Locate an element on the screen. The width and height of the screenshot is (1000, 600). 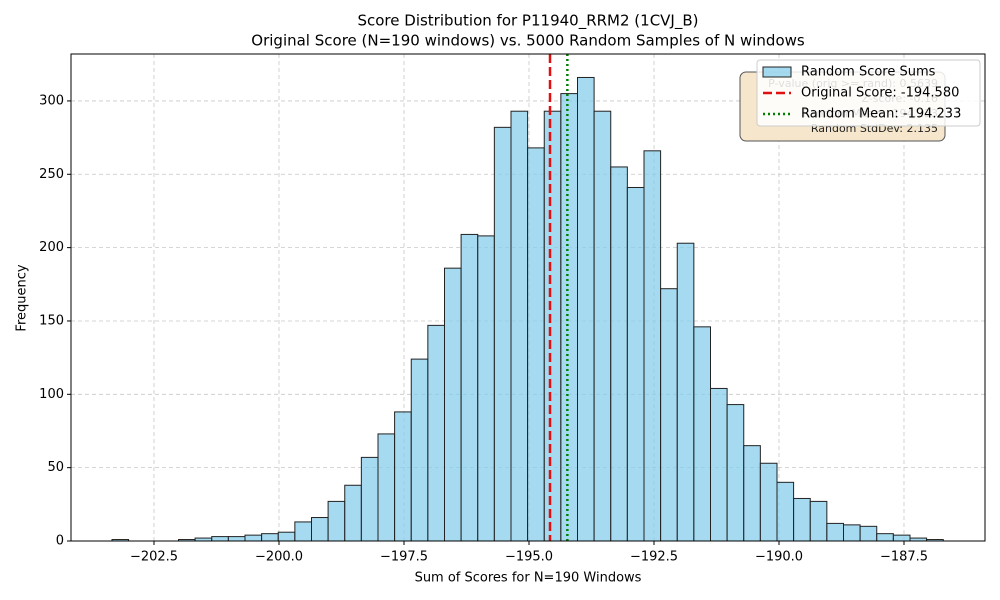
x-tick-label: −202.5 is located at coordinates (154, 557).